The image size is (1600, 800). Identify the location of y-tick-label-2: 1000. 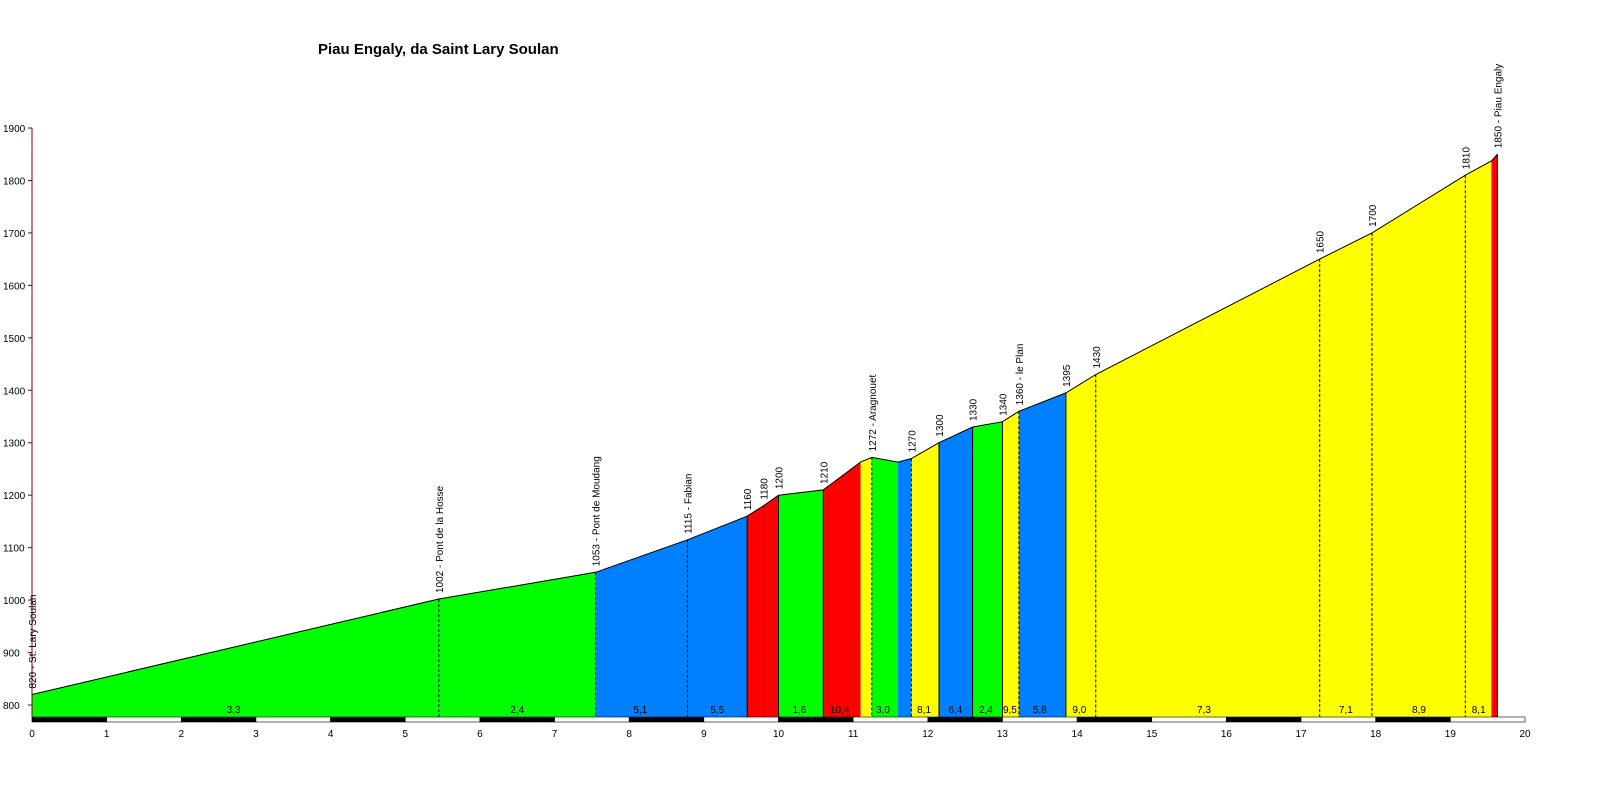
(14, 601).